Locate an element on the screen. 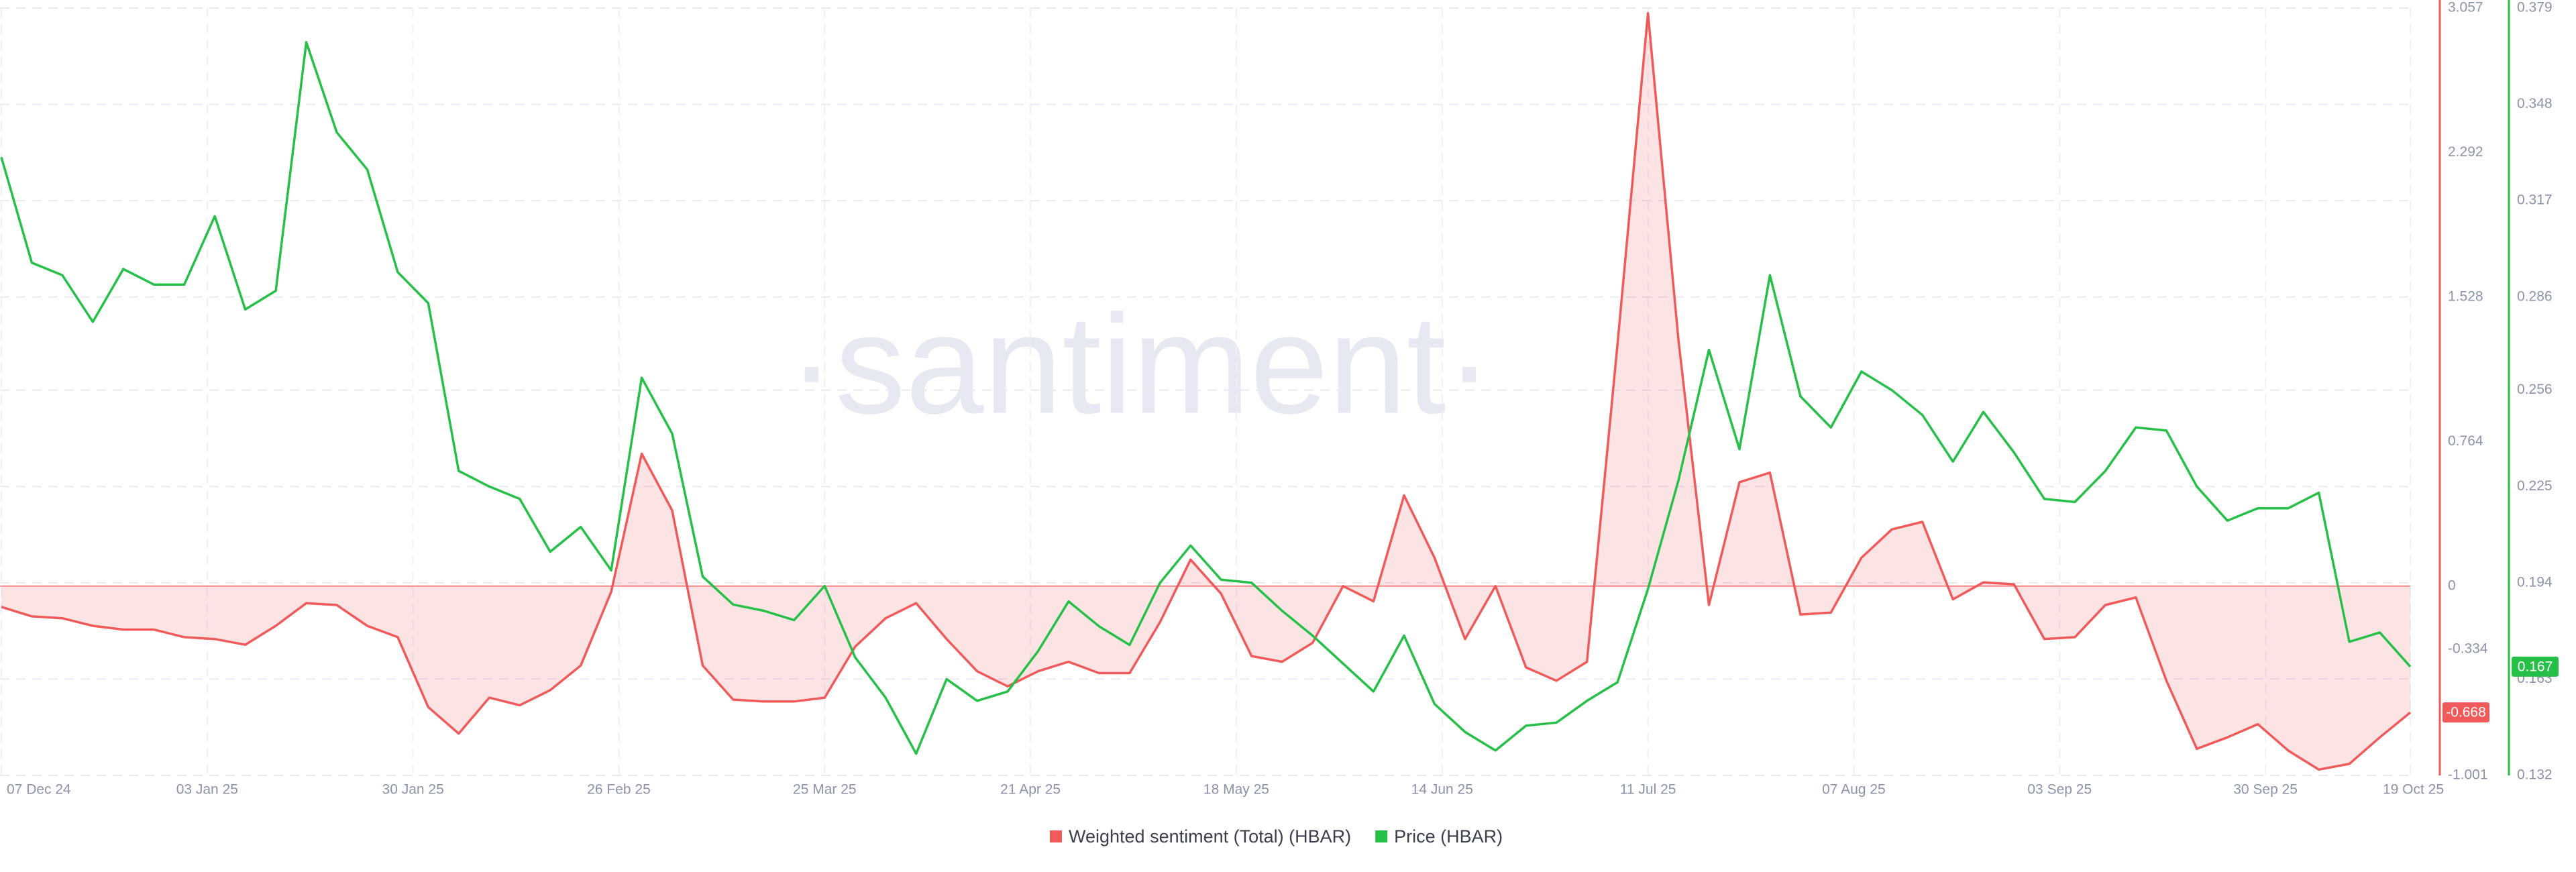 This screenshot has width=2576, height=872. value-label: 0.167 is located at coordinates (2535, 667).